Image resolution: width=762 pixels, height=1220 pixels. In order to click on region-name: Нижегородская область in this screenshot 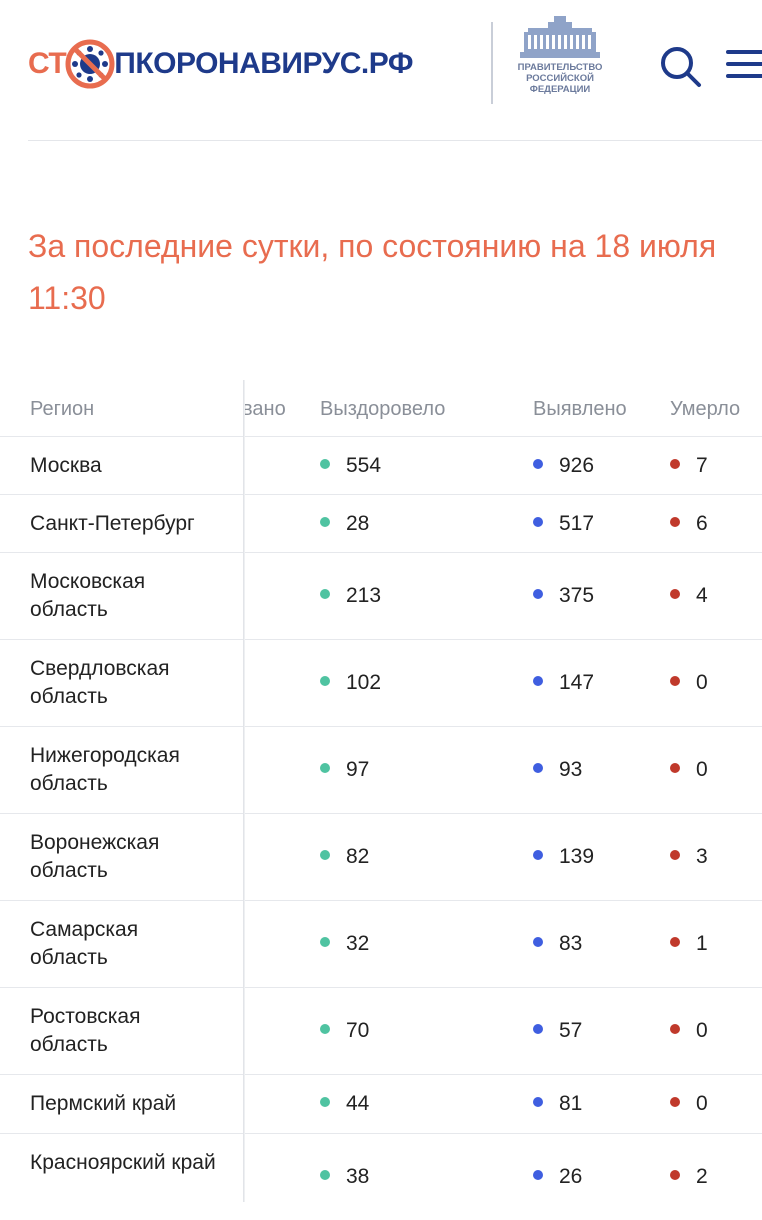, I will do `click(105, 769)`.